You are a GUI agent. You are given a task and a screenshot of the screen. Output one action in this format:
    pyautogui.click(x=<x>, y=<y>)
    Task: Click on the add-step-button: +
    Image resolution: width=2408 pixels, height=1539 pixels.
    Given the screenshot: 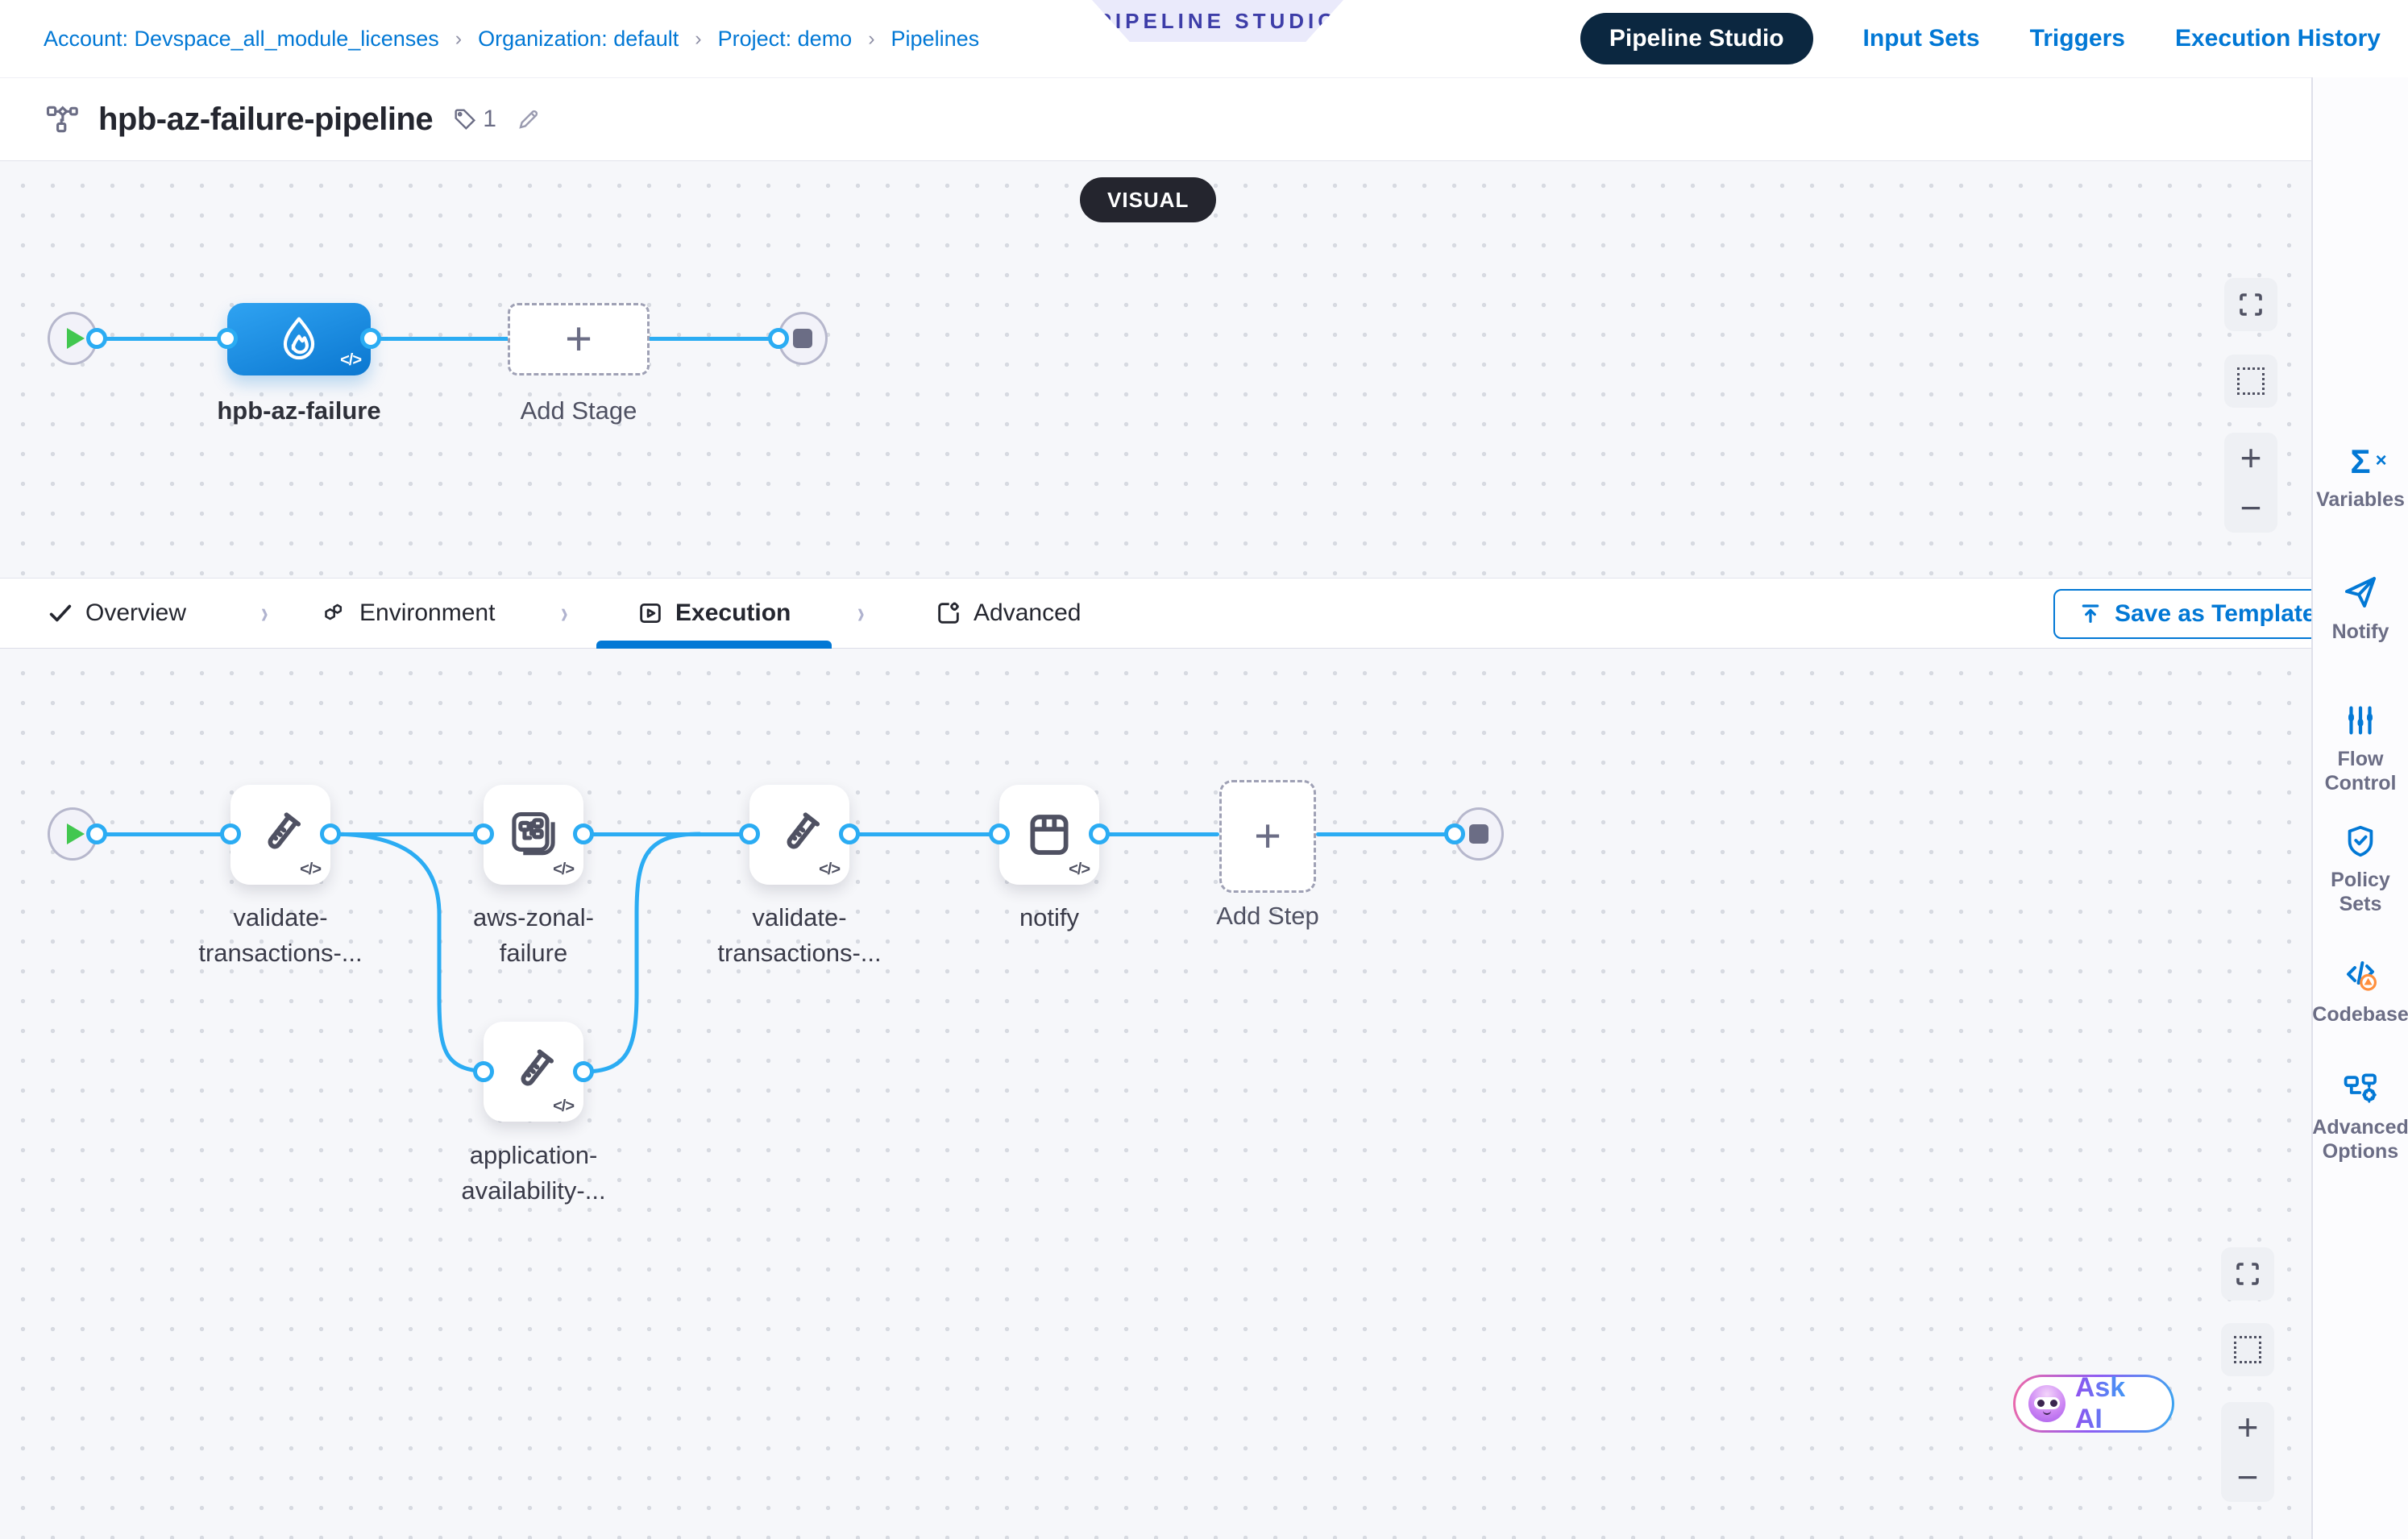 What is the action you would take?
    pyautogui.click(x=1268, y=836)
    